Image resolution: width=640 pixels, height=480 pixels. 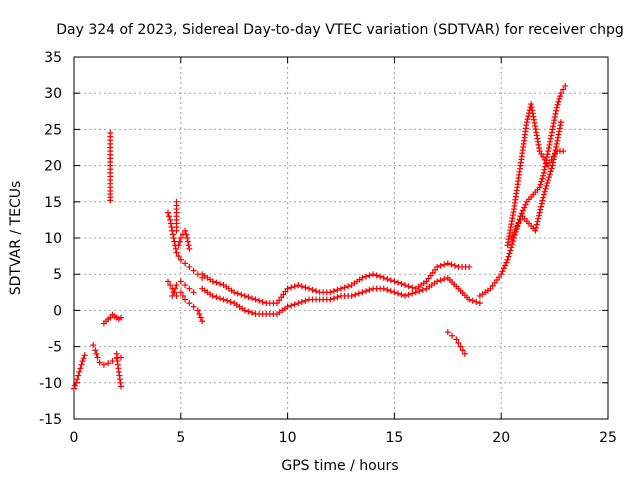 I want to click on series-seg-drop-2h, so click(x=118, y=370).